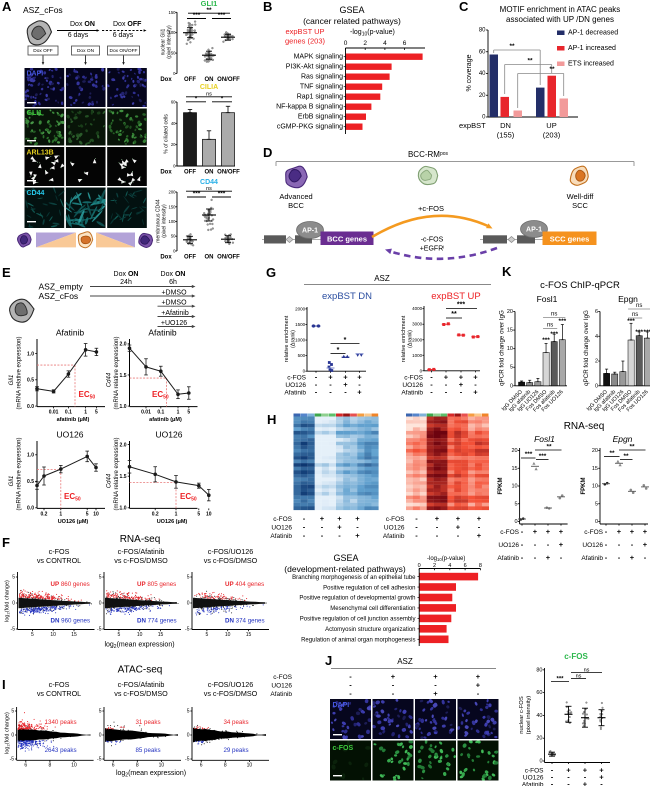  I want to click on svg-text: % of ciliated cells, so click(167, 134).